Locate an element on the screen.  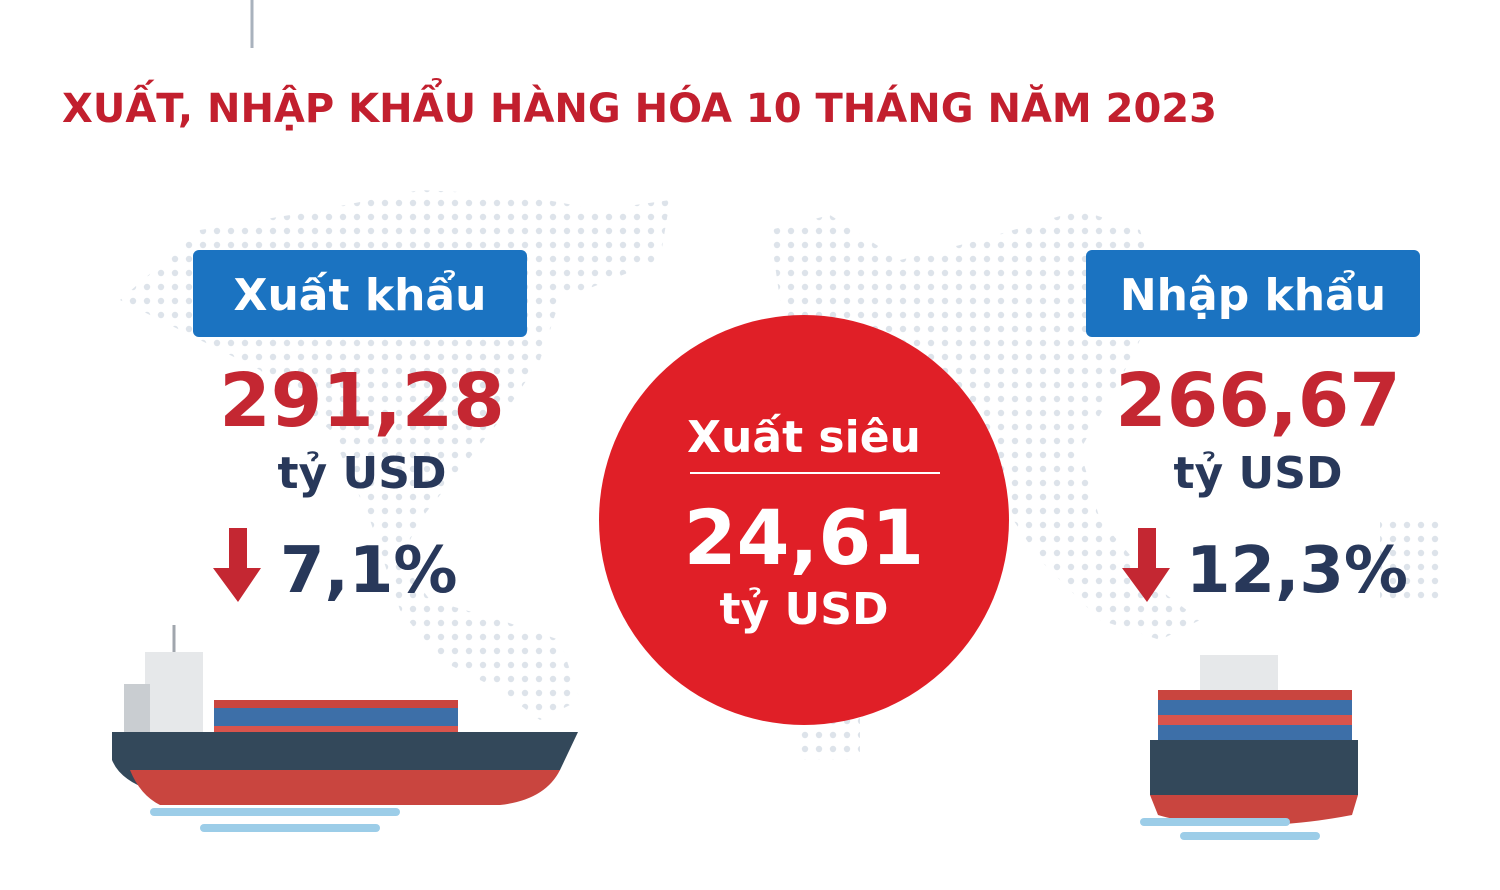
export-label: Xuất khẩu is located at coordinates (360, 295).